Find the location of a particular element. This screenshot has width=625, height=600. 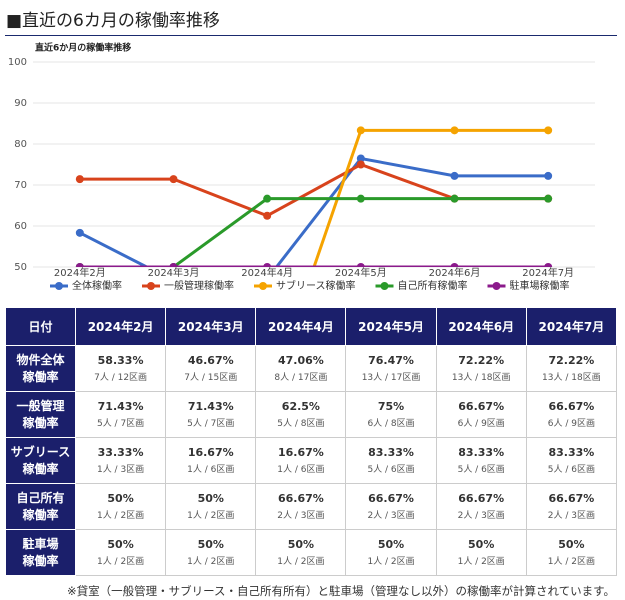

row-label-line: 一般管理 is located at coordinates (40, 405).